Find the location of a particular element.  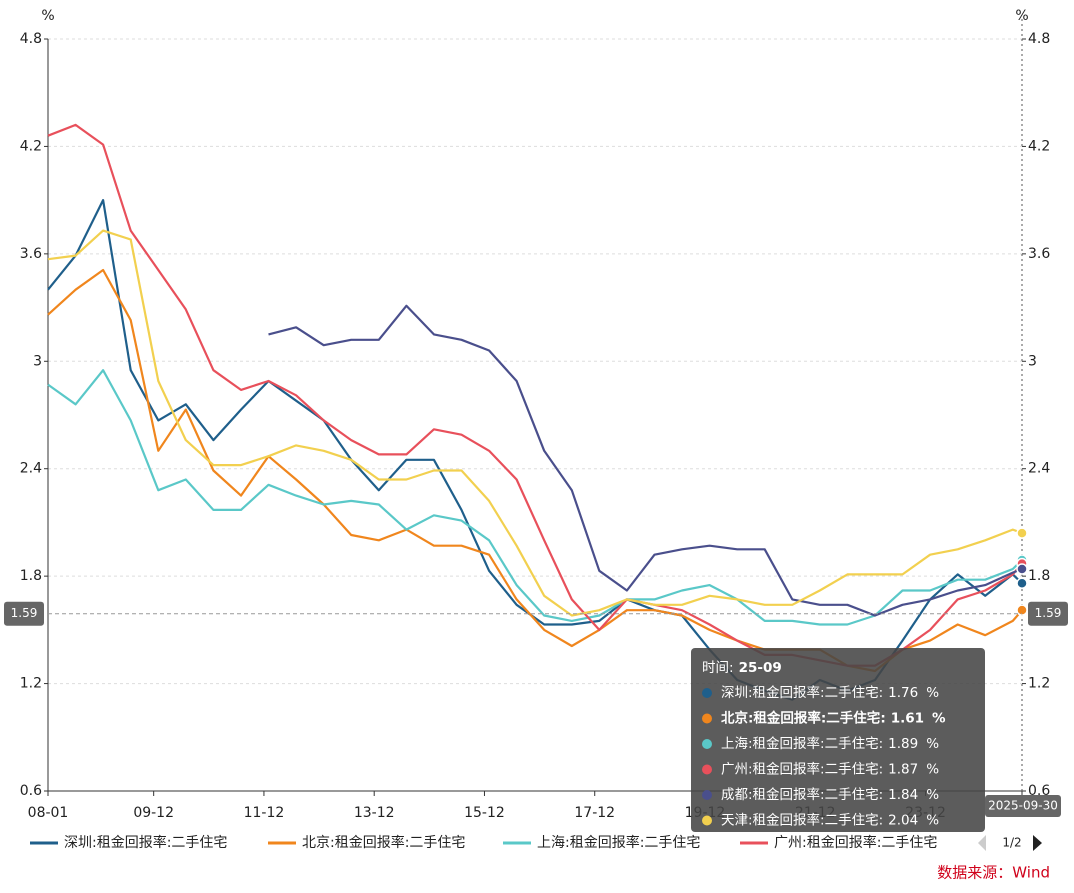

tooltip-series: 成都:租金回报率:二手住宅 is located at coordinates (800, 794).